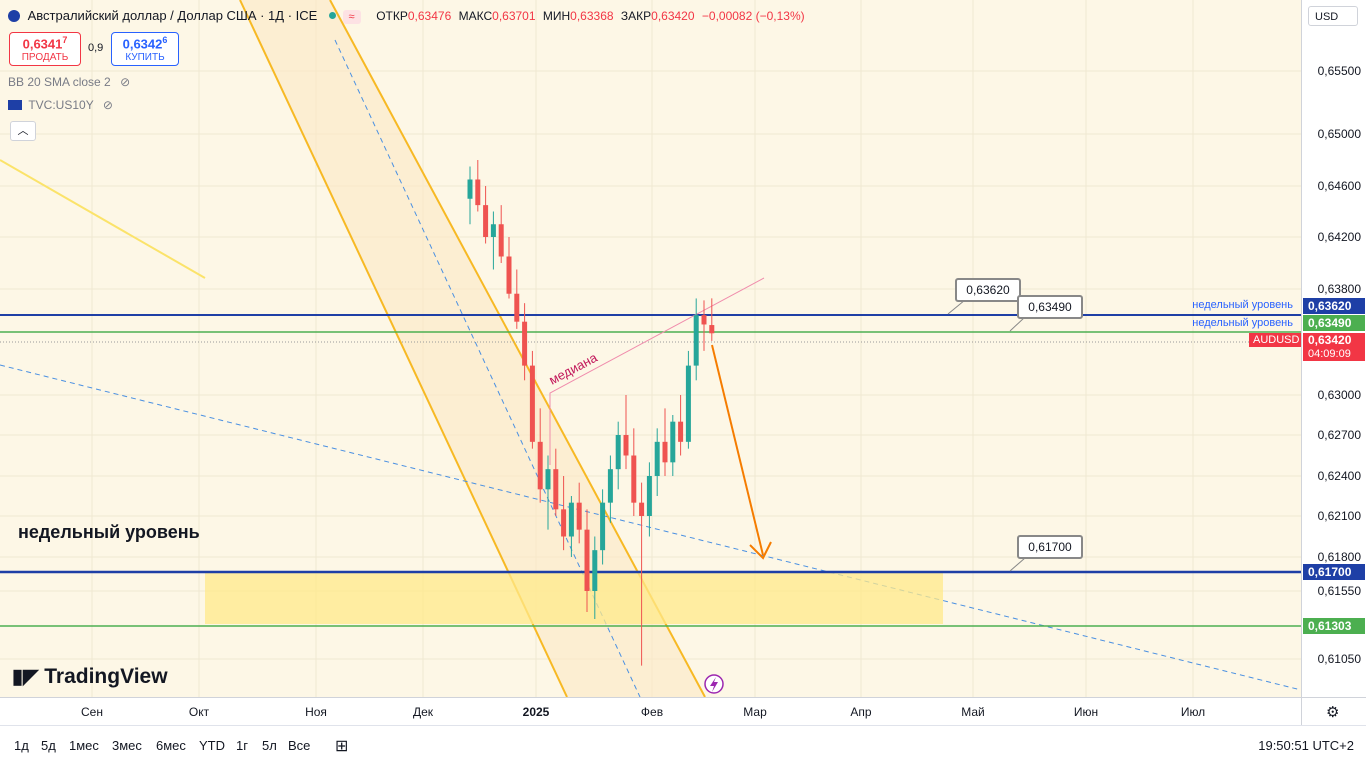  What do you see at coordinates (650, 711) in the screenshot?
I see `time-axis: Сен Окт Ноя Дек 2025 Фев Мар Апр Май Июн Июл` at bounding box center [650, 711].